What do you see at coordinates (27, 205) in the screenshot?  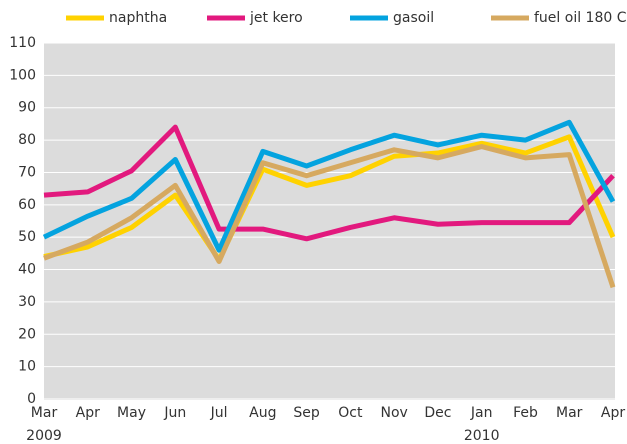 I see `y-tick-label: 60` at bounding box center [27, 205].